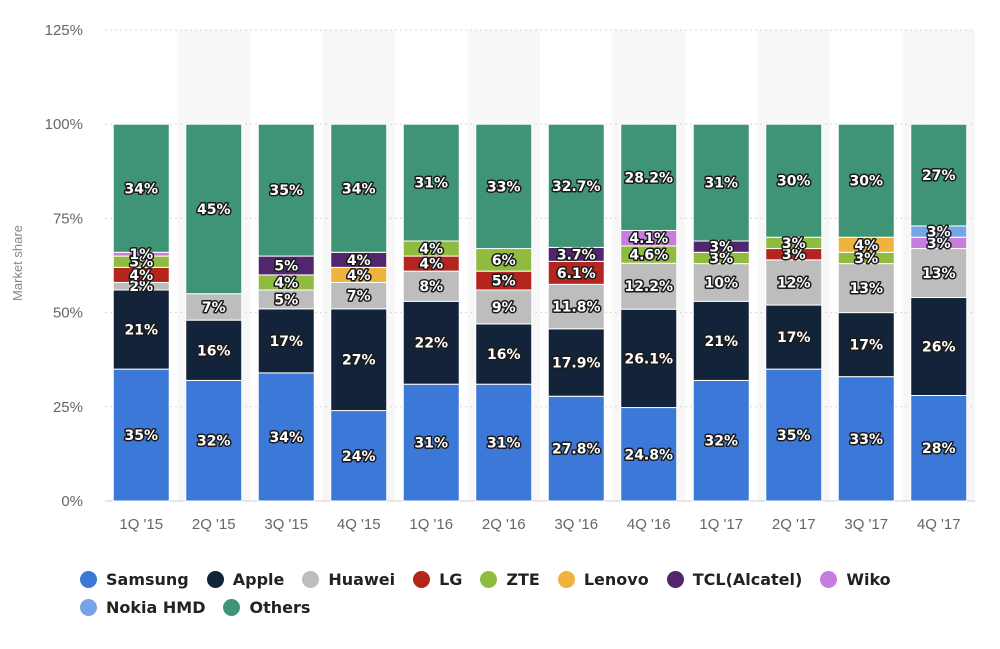 This screenshot has height=649, width=1000. What do you see at coordinates (437, 579) in the screenshot?
I see `legend-item-lg: LG` at bounding box center [437, 579].